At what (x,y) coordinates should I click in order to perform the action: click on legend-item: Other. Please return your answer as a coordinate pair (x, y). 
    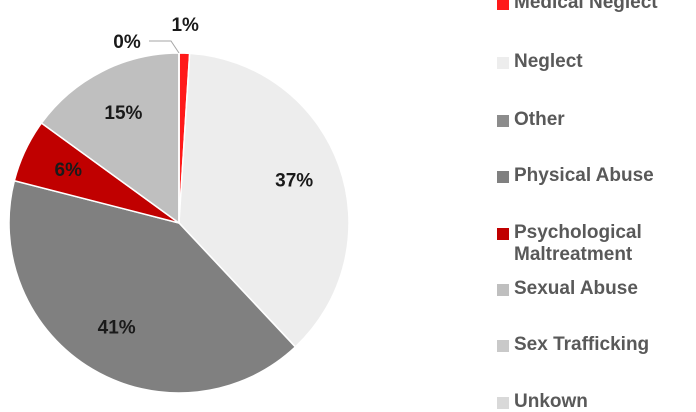
    Looking at the image, I should click on (592, 120).